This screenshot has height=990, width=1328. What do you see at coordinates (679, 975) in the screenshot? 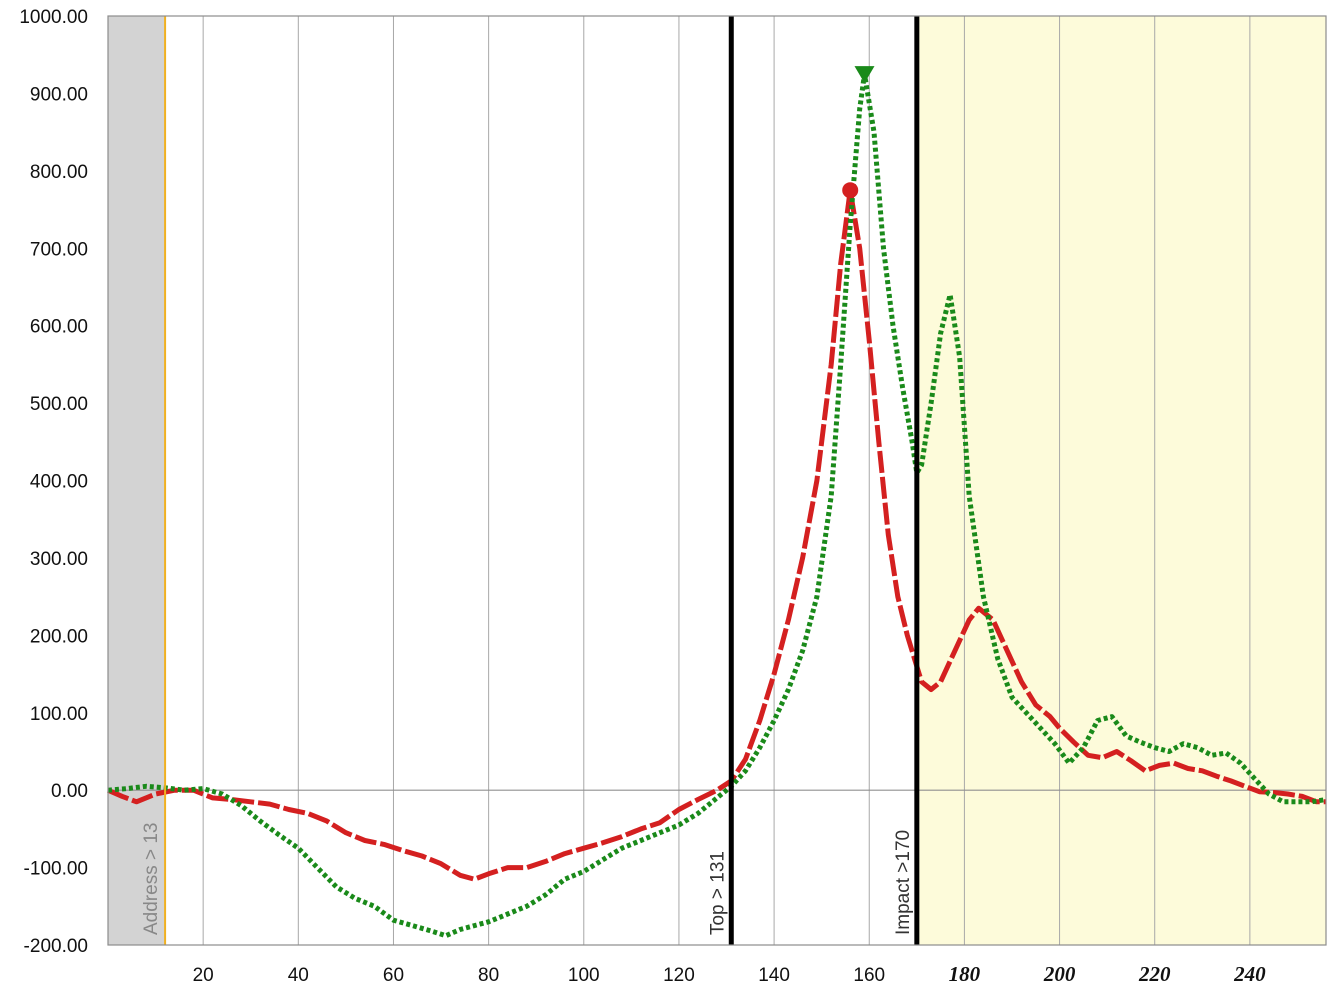
I see `x-tick-label: 120` at bounding box center [679, 975].